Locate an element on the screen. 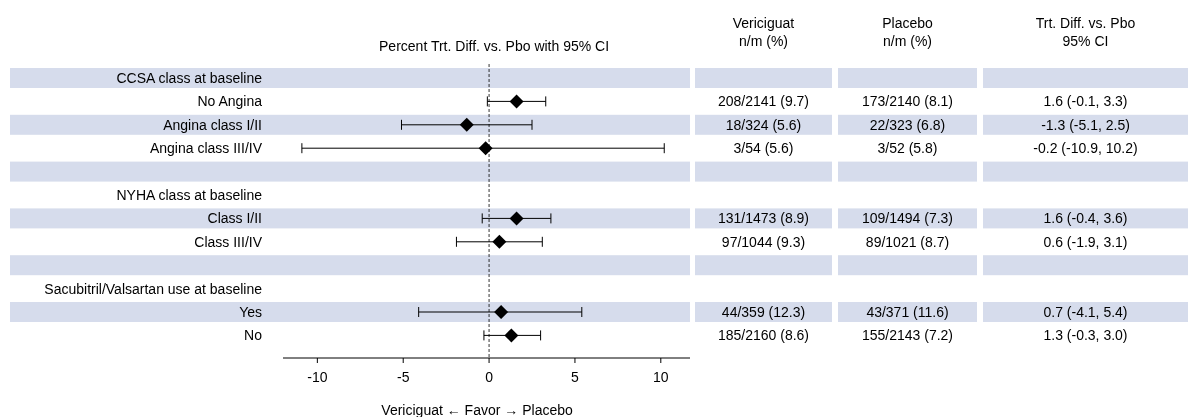  chart-title: Percent Trt. Diff. vs. Pbo with 95% CI is located at coordinates (494, 46).